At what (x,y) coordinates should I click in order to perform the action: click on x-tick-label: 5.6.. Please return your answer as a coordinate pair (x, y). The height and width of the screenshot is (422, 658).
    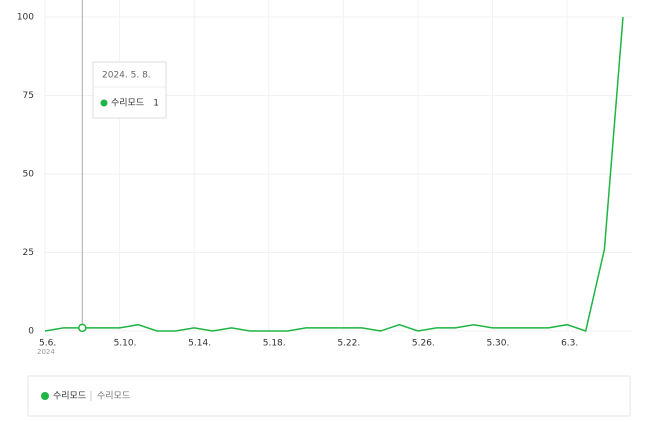
    Looking at the image, I should click on (47, 344).